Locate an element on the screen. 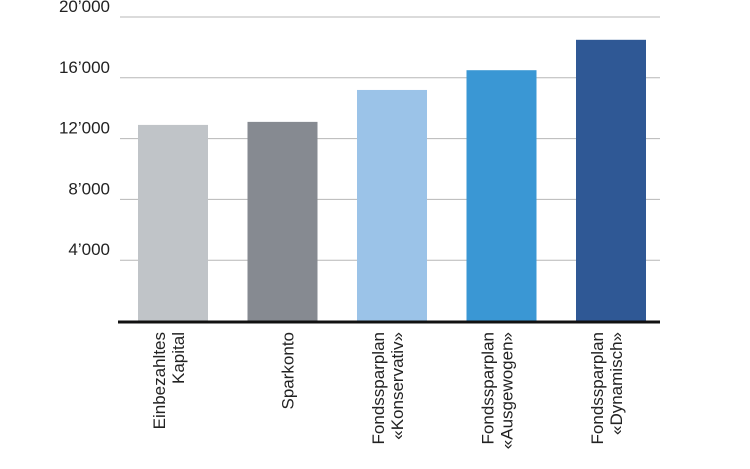 Image resolution: width=750 pixels, height=469 pixels. x-category-label-line: «Konservativ» is located at coordinates (397, 386).